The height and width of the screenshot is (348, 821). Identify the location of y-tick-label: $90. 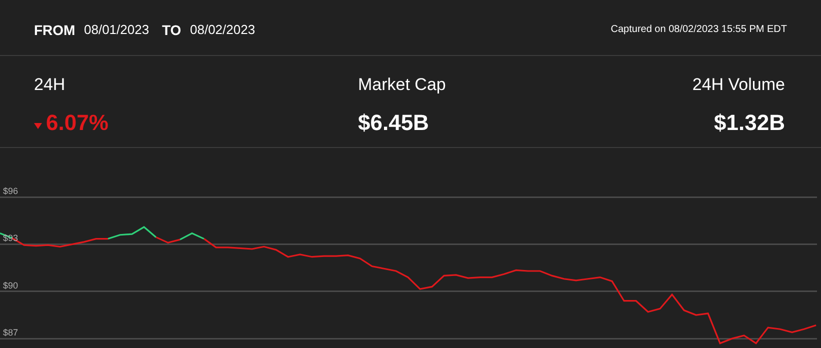
(10, 285).